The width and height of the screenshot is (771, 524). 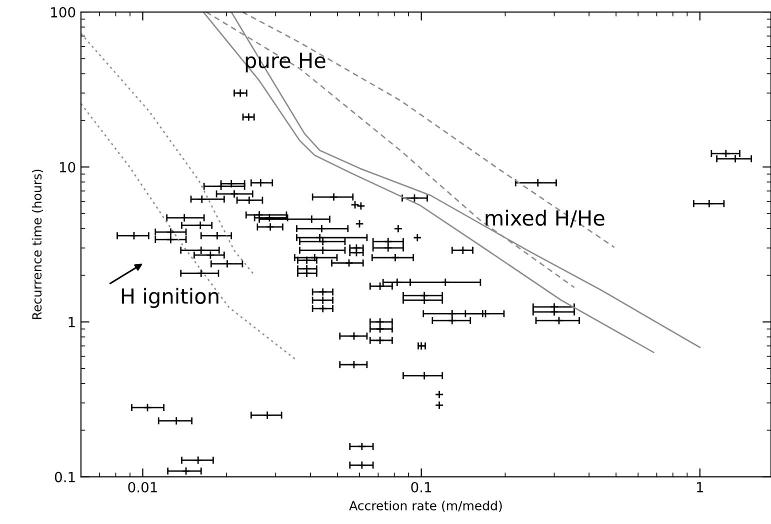 I want to click on y-tick-label: 0.1, so click(x=64, y=477).